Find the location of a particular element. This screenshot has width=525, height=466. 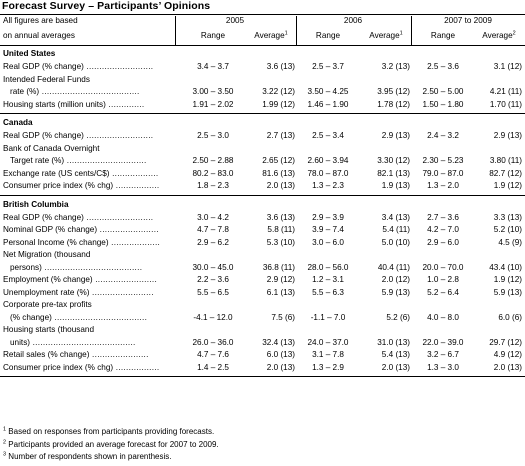

section-title: Canada is located at coordinates (18, 122).